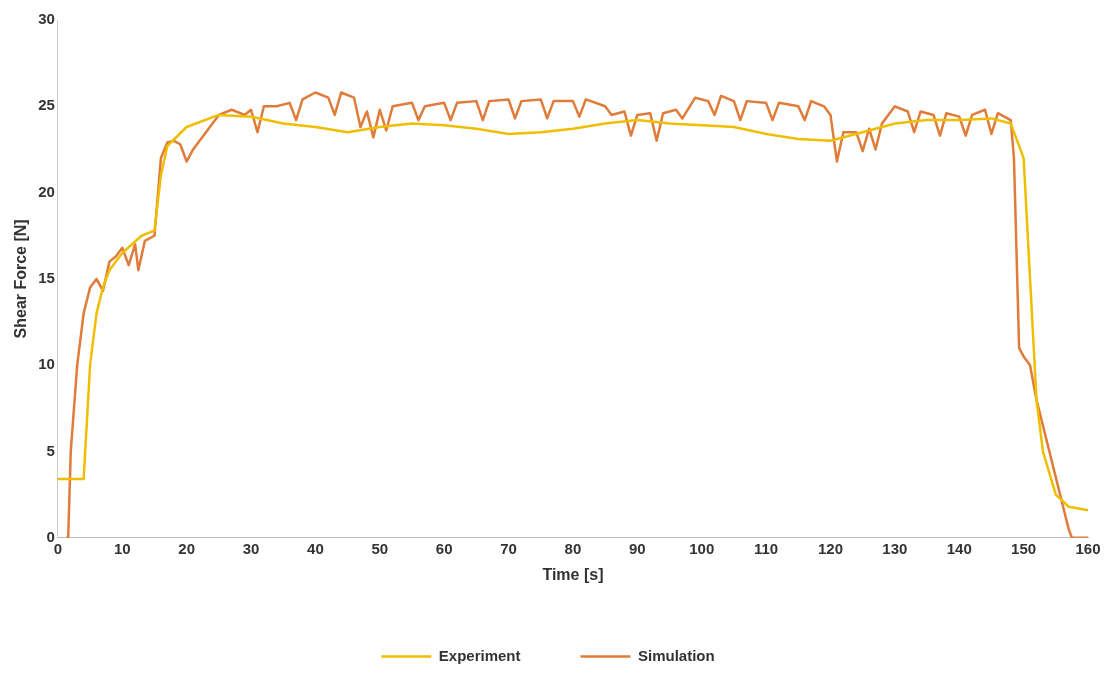 This screenshot has height=684, width=1118. What do you see at coordinates (46, 364) in the screenshot?
I see `y-tick-label: 10` at bounding box center [46, 364].